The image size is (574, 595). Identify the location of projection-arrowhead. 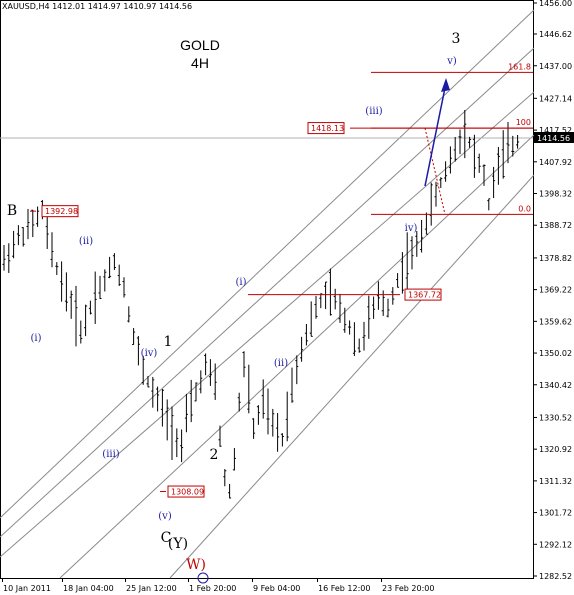
(445, 85).